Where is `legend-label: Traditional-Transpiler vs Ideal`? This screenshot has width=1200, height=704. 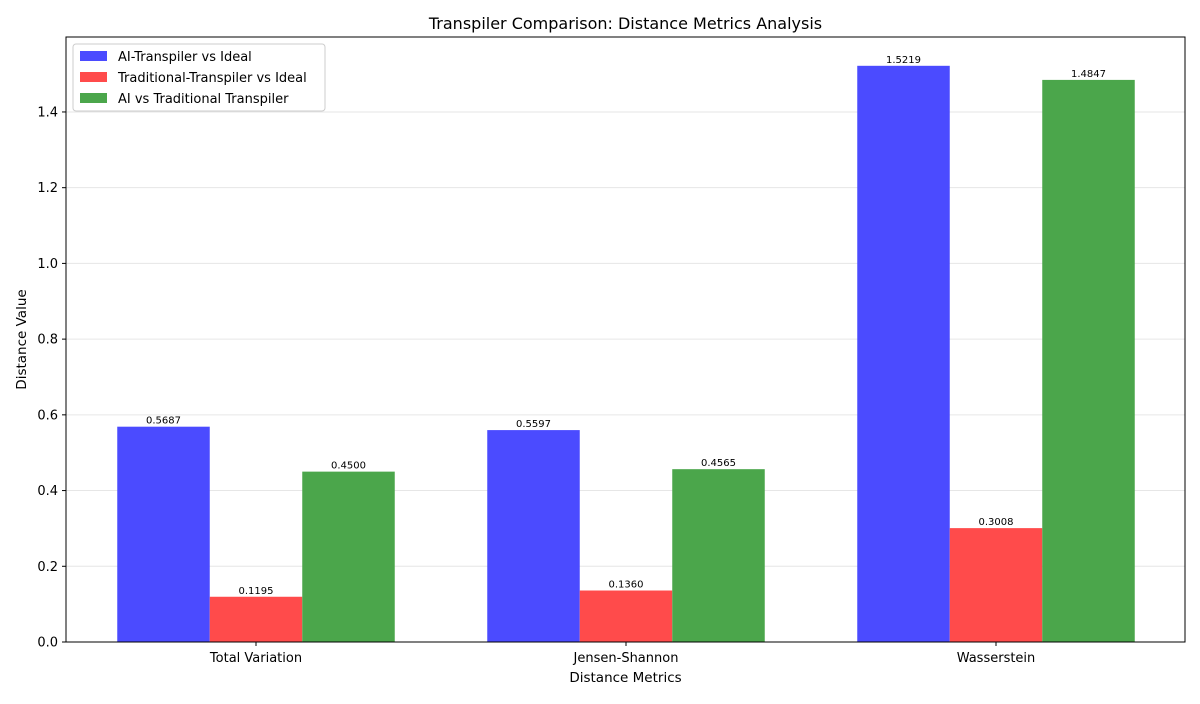
legend-label: Traditional-Transpiler vs Ideal is located at coordinates (212, 78).